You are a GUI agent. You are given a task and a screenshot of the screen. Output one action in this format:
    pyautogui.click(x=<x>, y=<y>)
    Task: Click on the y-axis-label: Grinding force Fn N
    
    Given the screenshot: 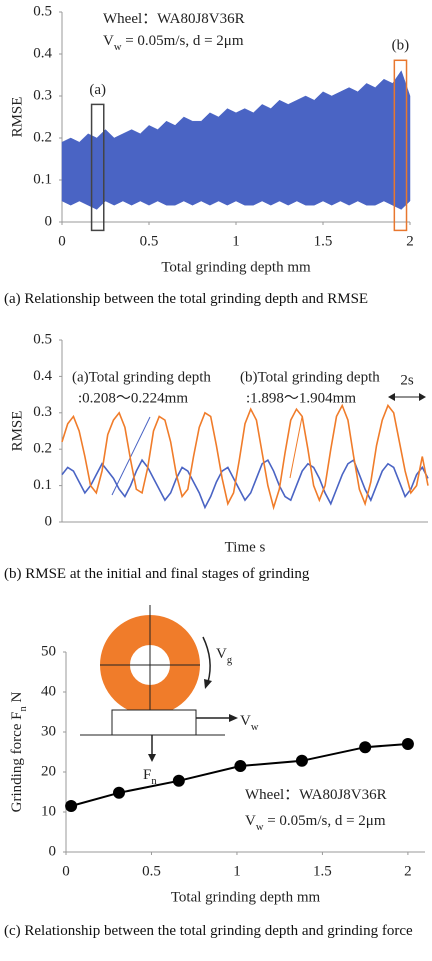 What is the action you would take?
    pyautogui.click(x=18, y=752)
    